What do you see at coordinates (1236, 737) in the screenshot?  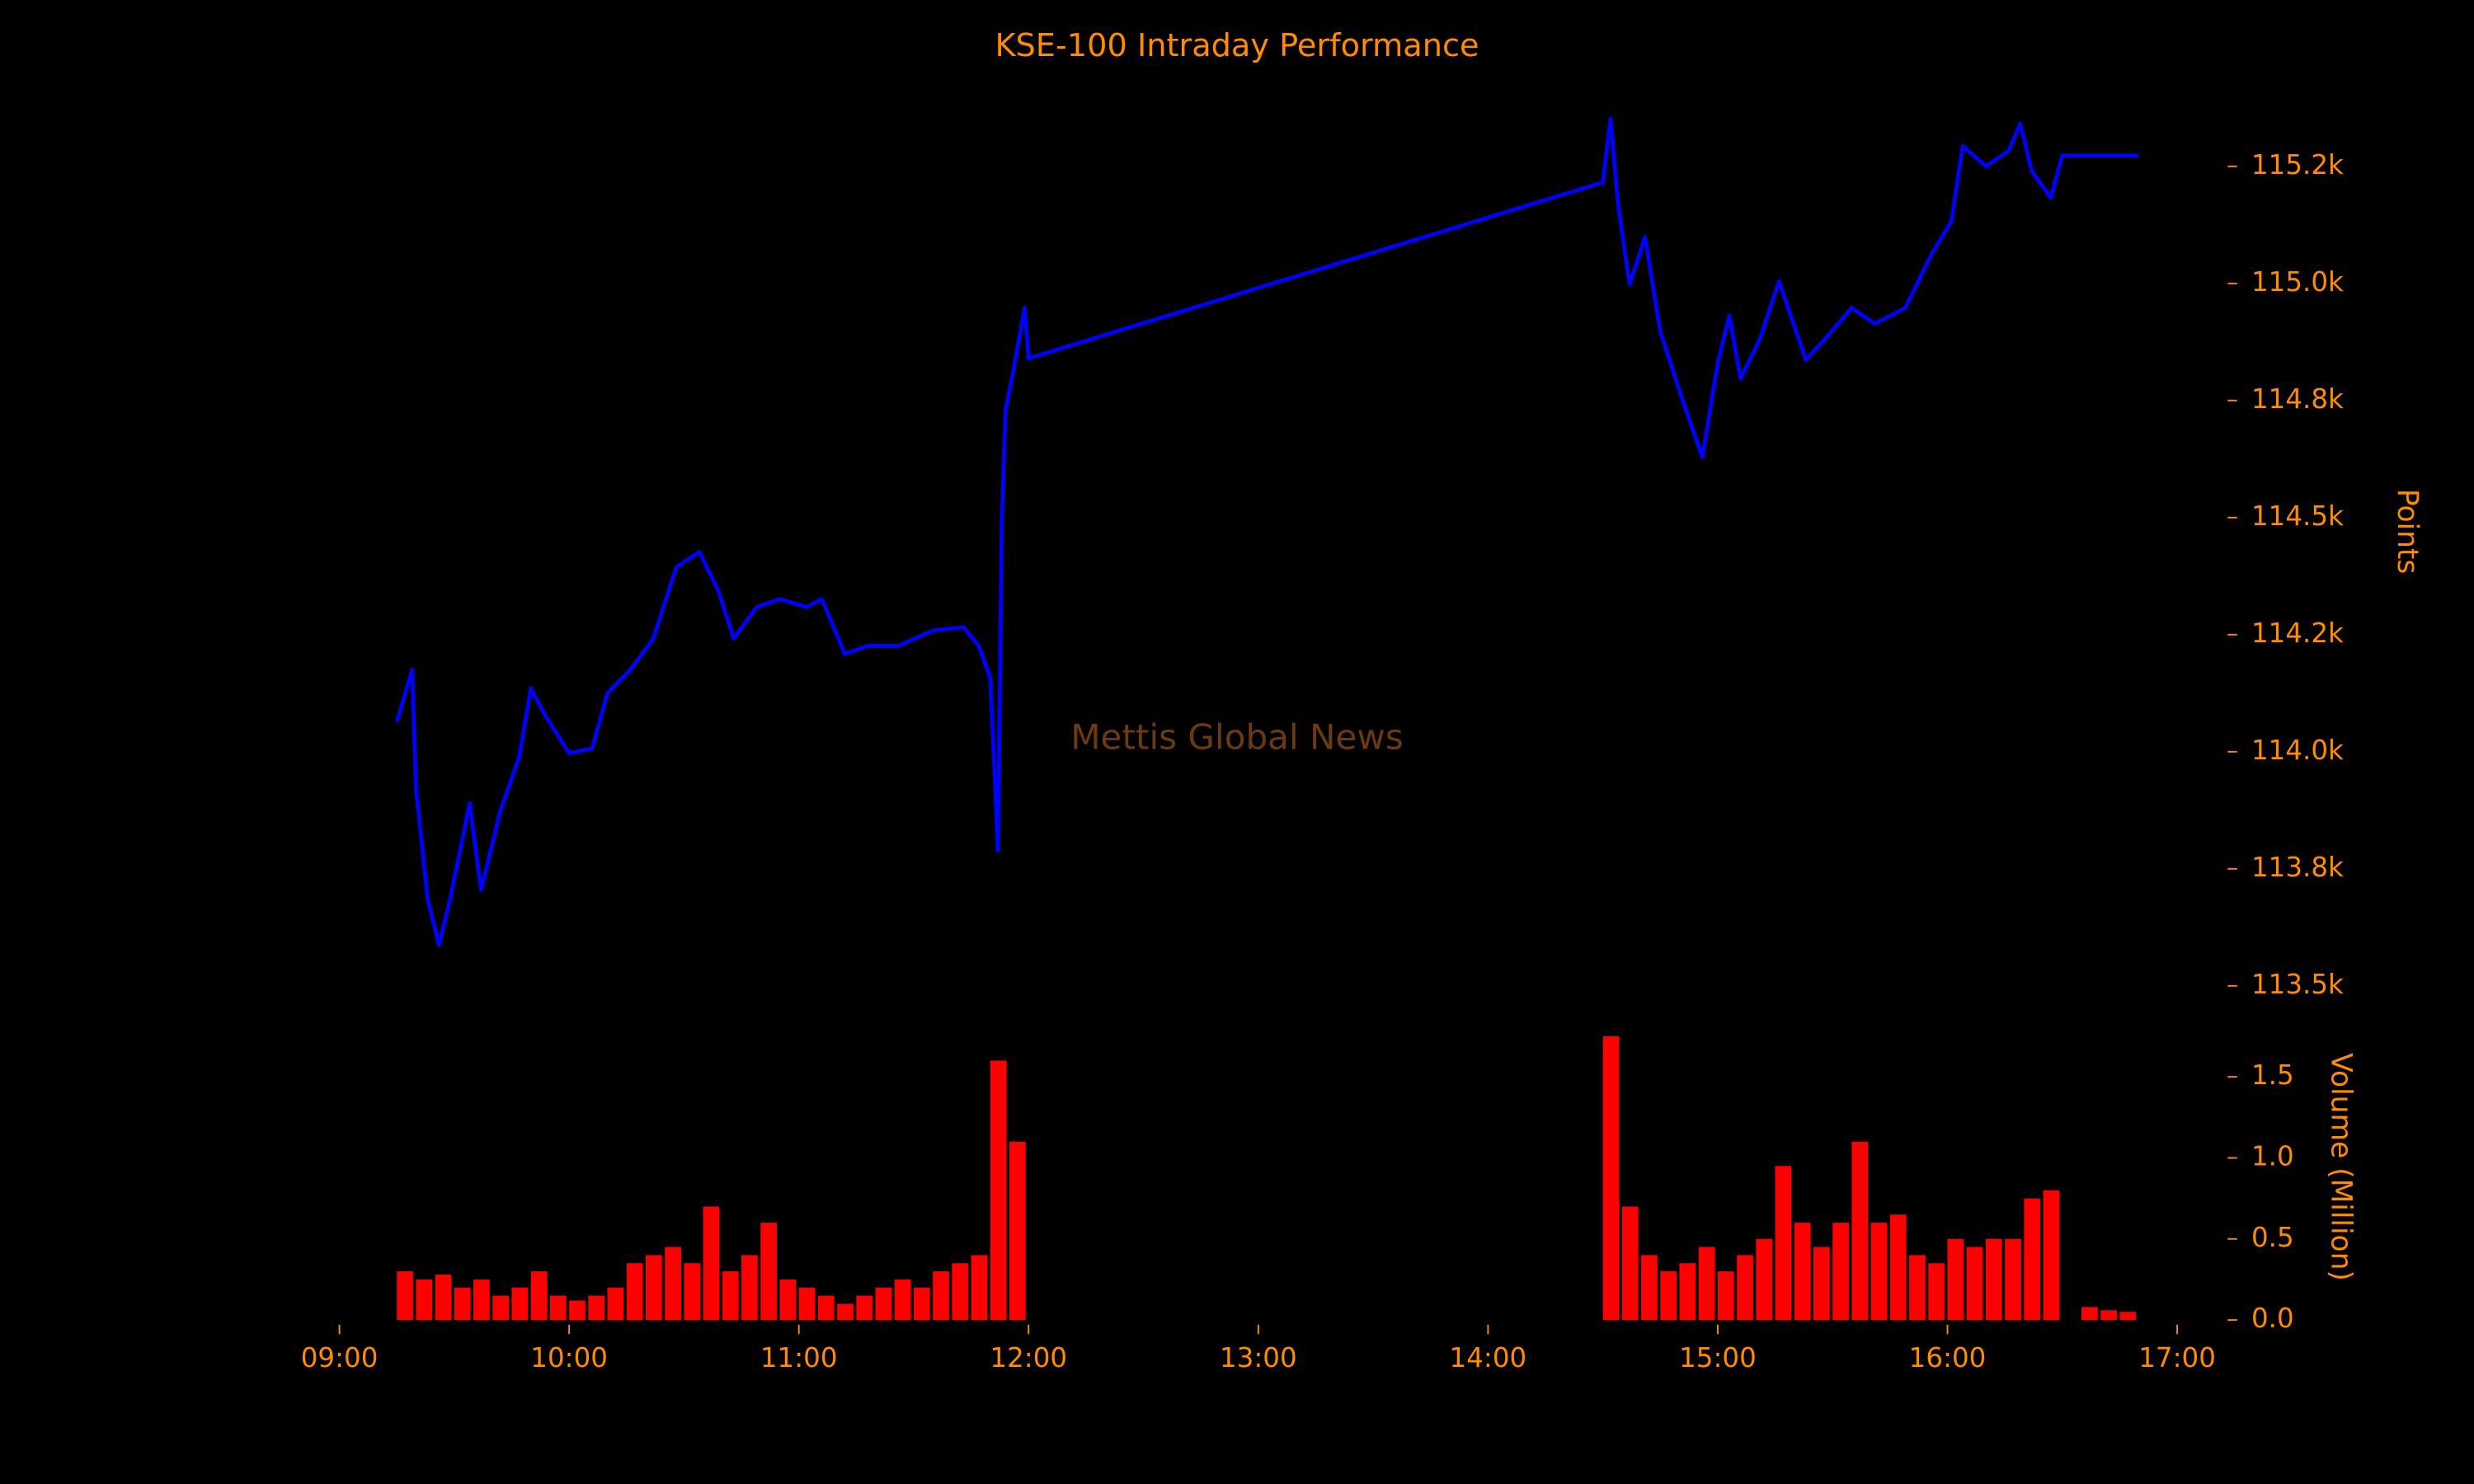 I see `watermark: Mettis Global News` at bounding box center [1236, 737].